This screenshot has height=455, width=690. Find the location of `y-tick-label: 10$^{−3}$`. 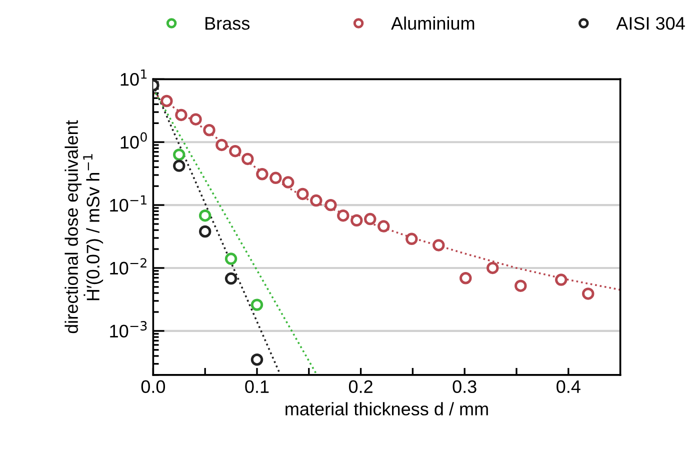

y-tick-label: 10$^{−3}$ is located at coordinates (128, 329).